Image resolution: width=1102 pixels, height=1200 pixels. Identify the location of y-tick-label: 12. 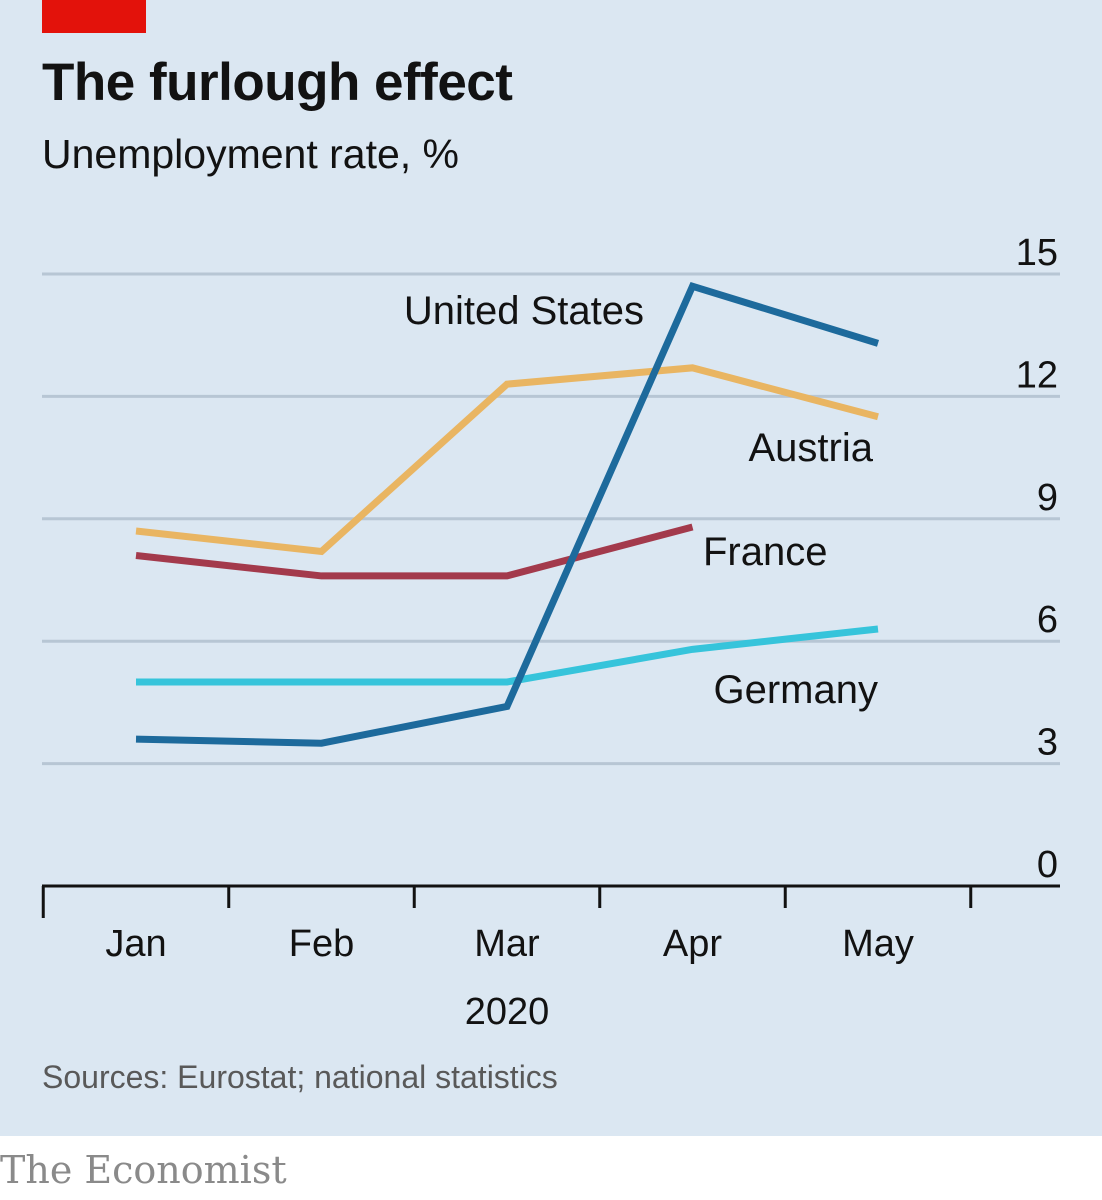
(1037, 375).